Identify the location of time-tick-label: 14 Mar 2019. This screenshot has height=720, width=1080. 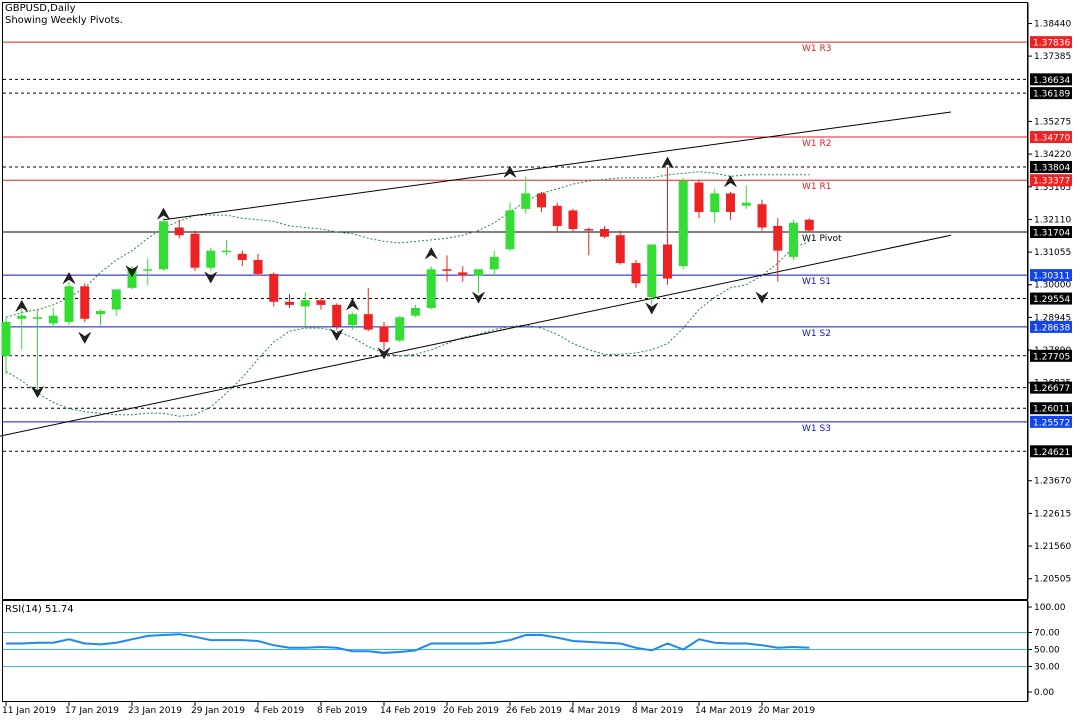
(723, 711).